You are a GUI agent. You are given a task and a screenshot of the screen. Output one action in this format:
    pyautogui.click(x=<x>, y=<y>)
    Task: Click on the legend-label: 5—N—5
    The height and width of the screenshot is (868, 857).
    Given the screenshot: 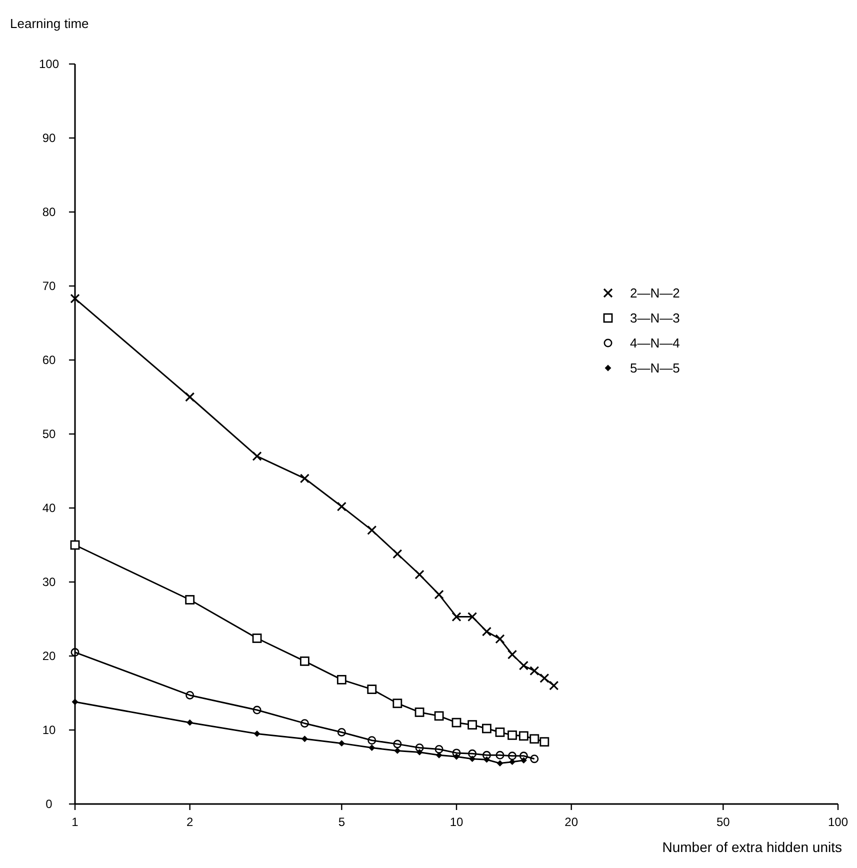 What is the action you would take?
    pyautogui.click(x=655, y=368)
    